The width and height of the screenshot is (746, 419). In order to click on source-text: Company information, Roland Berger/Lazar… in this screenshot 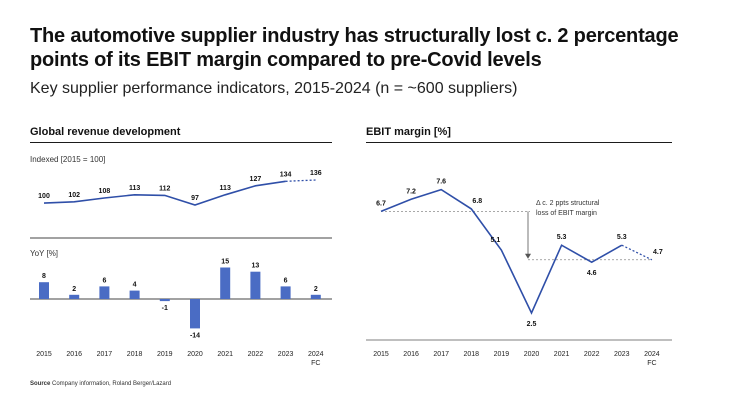, I will do `click(112, 384)`.